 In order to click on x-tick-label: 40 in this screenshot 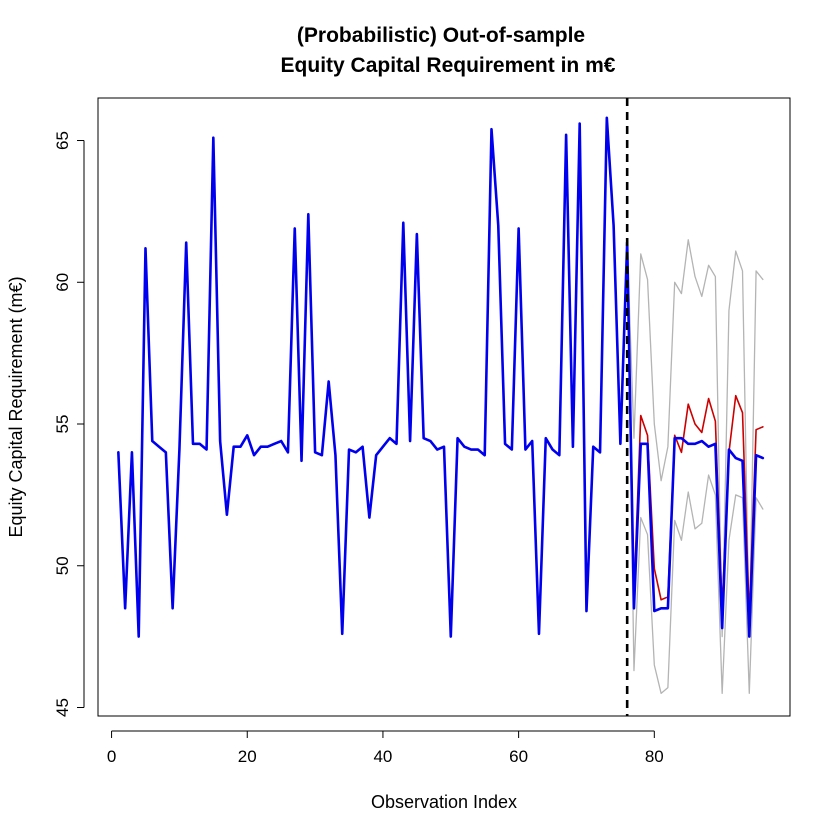, I will do `click(382, 756)`.